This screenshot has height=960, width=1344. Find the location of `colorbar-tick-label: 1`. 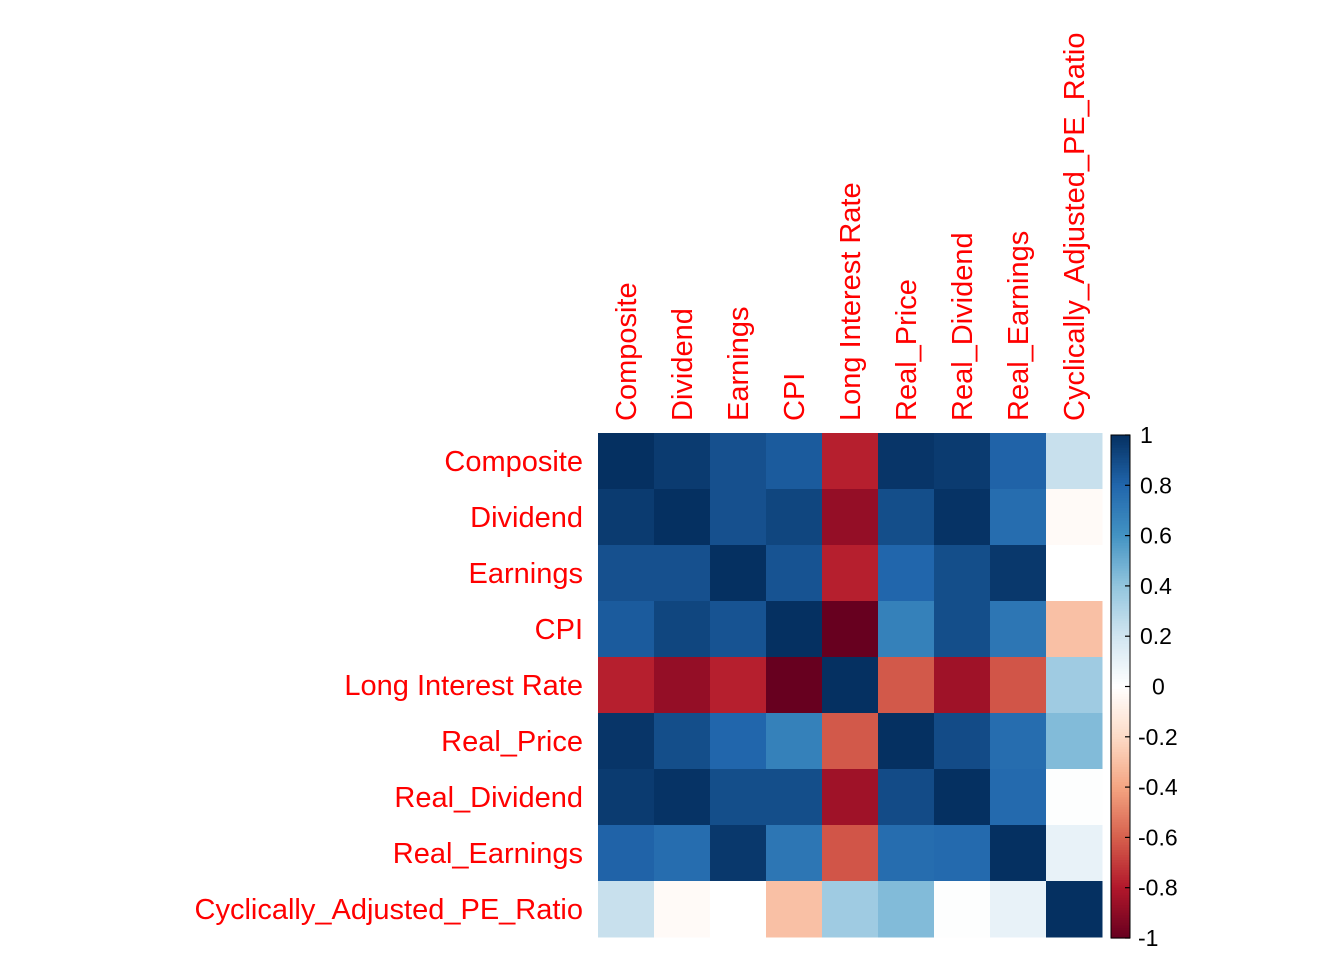

colorbar-tick-label: 1 is located at coordinates (1146, 435).